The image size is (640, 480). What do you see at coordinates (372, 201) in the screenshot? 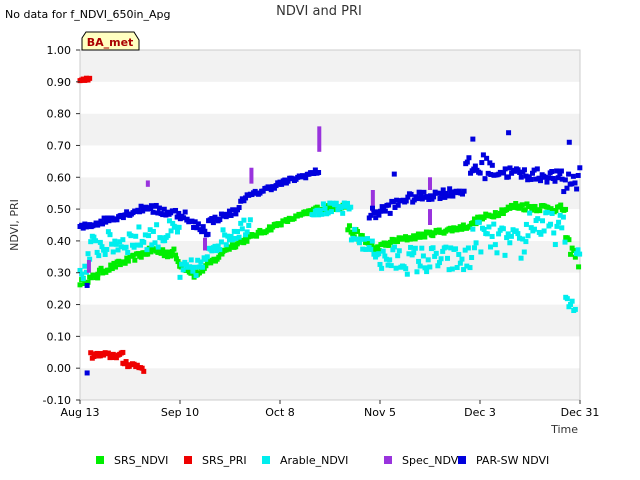
I see `spec-ndvi-point` at bounding box center [372, 201].